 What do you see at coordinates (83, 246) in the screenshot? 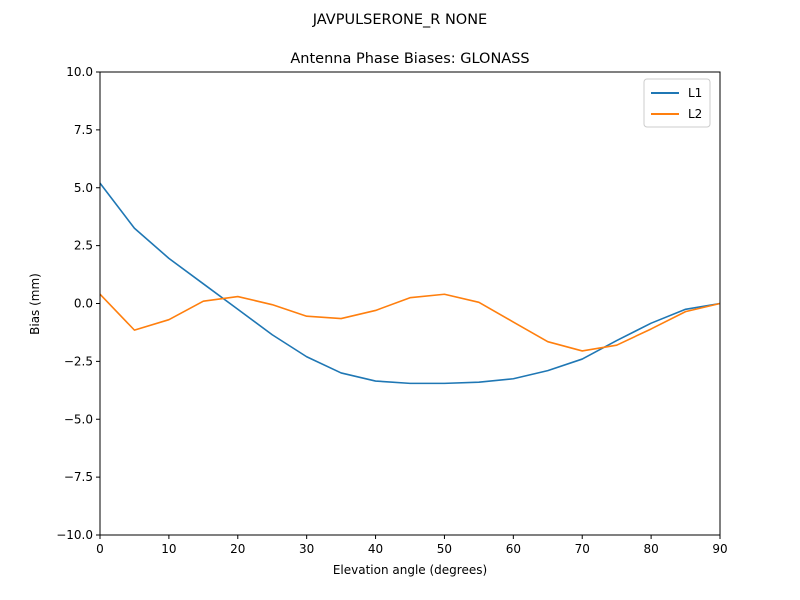
I see `y-tick-label: 2.5` at bounding box center [83, 246].